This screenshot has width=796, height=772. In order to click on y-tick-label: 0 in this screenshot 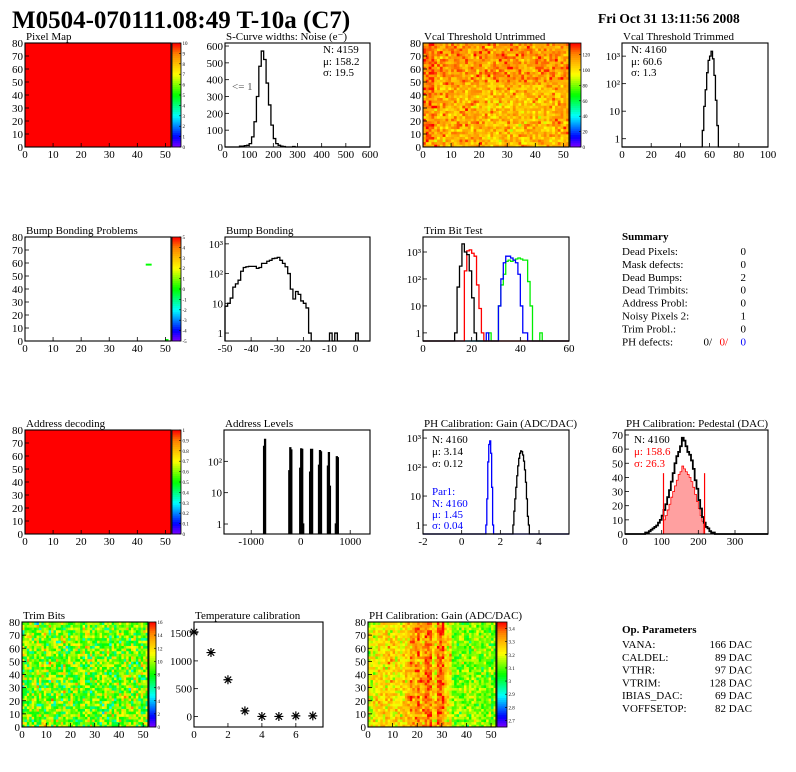, I will do `click(18, 728)`.